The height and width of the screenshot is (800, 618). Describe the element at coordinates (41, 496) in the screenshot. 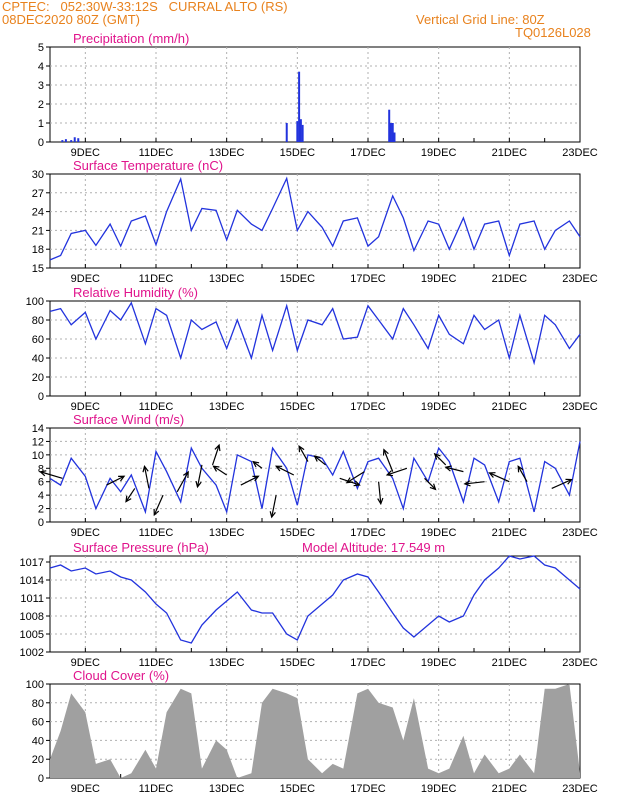

I see `y-tick-label: 4` at that location.